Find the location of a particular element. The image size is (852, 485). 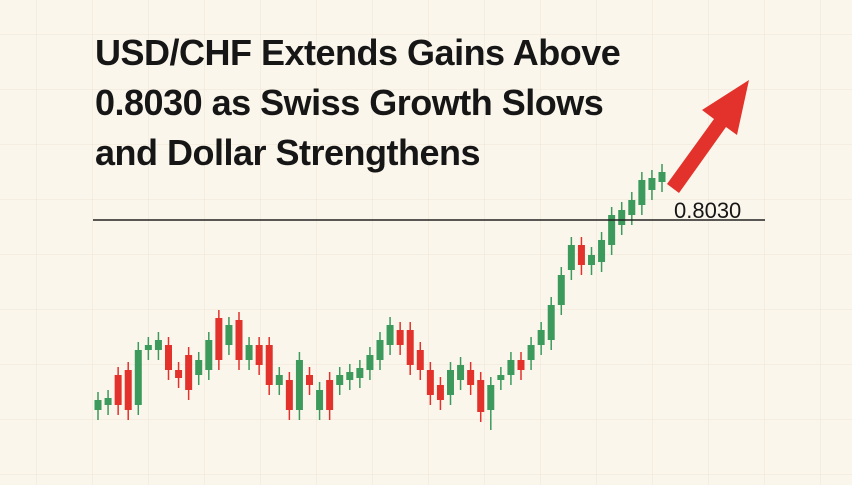

title-line: 0.8030 as Swiss Growth Slows is located at coordinates (349, 102).